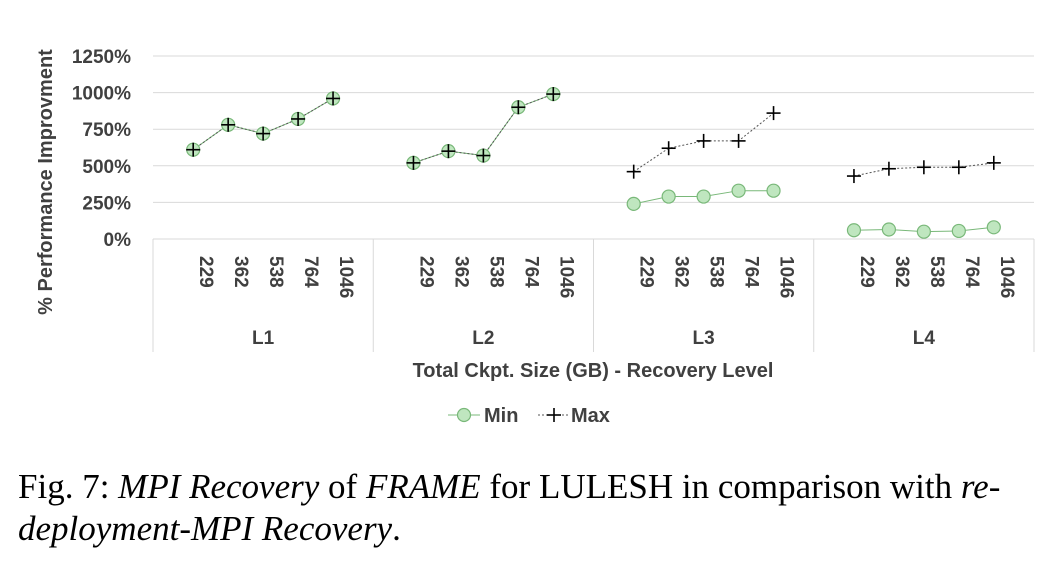 The height and width of the screenshot is (575, 1064). I want to click on y-tick-label: 750%, so click(106, 130).